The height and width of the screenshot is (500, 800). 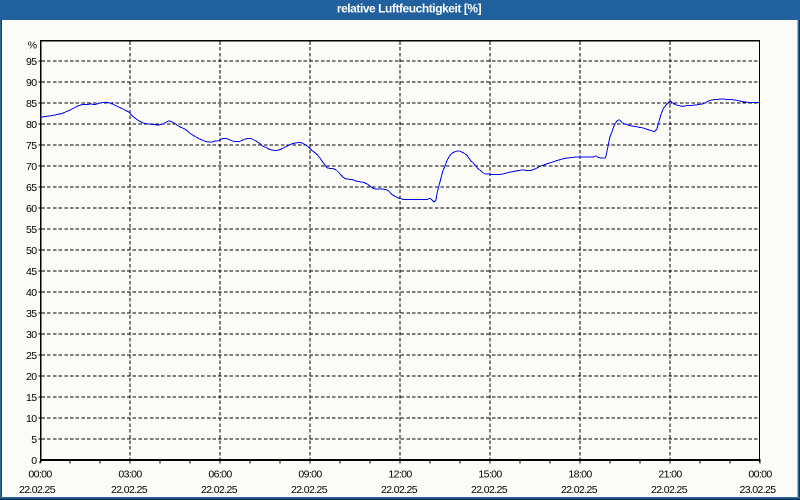 I want to click on svg-text: 75, so click(x=31, y=146).